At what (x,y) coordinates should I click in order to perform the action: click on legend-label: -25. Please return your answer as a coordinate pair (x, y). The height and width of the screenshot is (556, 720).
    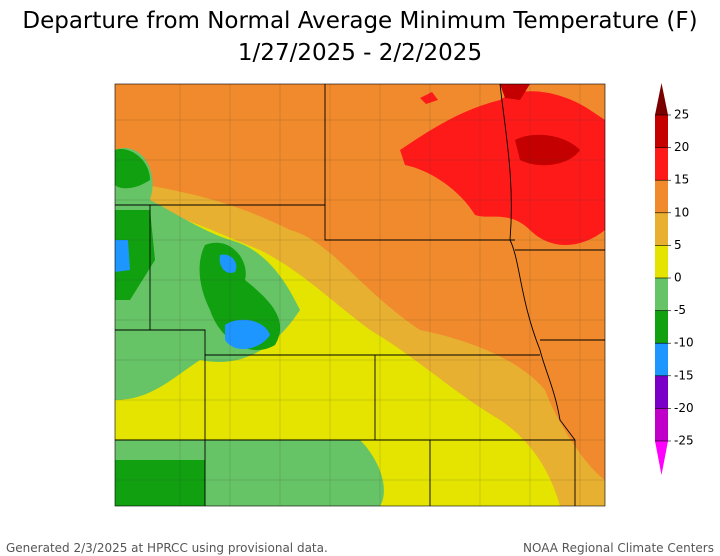
    Looking at the image, I should click on (684, 441).